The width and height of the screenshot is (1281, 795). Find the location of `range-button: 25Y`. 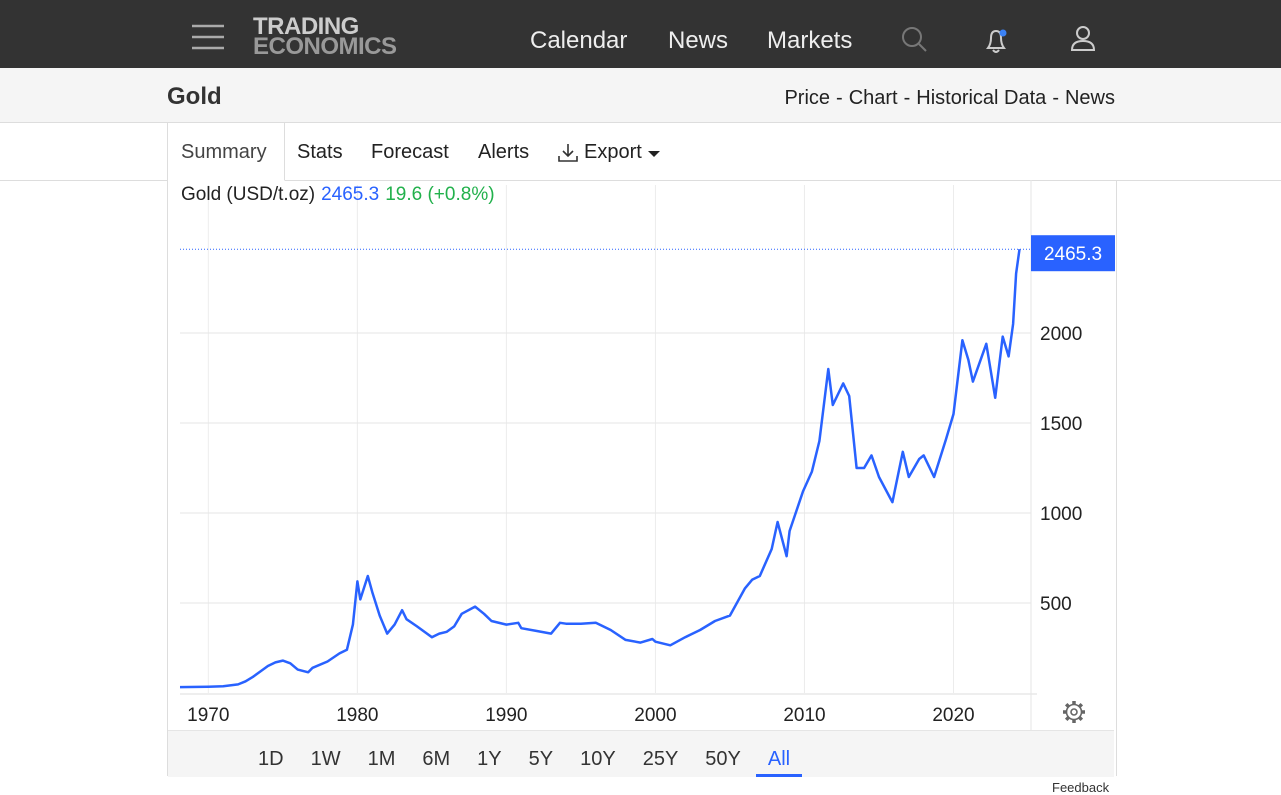

range-button: 25Y is located at coordinates (660, 759).